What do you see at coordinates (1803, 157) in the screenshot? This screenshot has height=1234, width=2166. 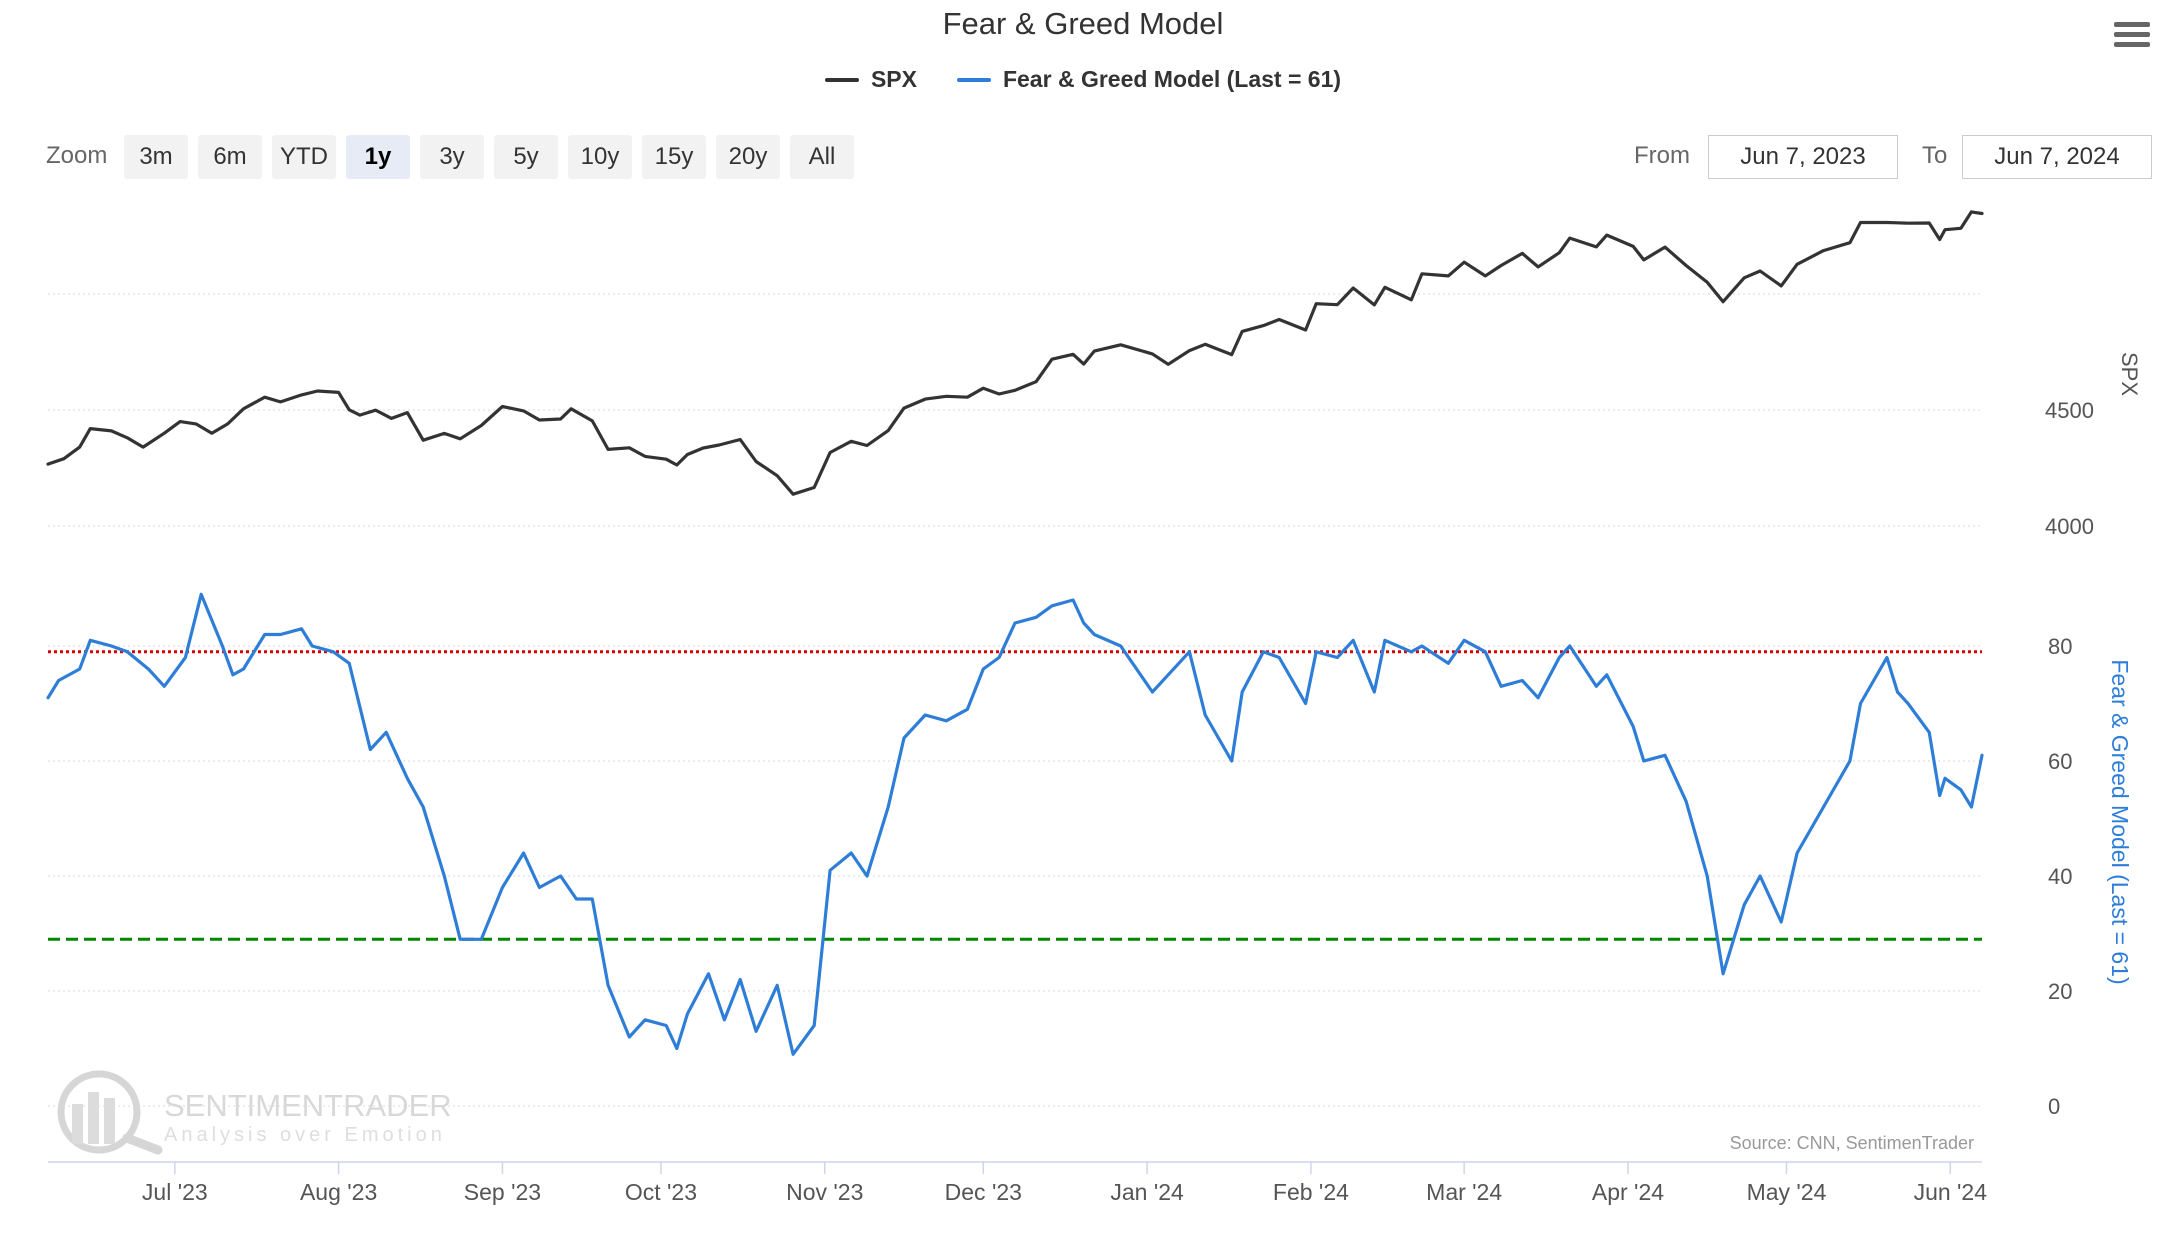 I see `from-date-input: Jun 7, 2023` at bounding box center [1803, 157].